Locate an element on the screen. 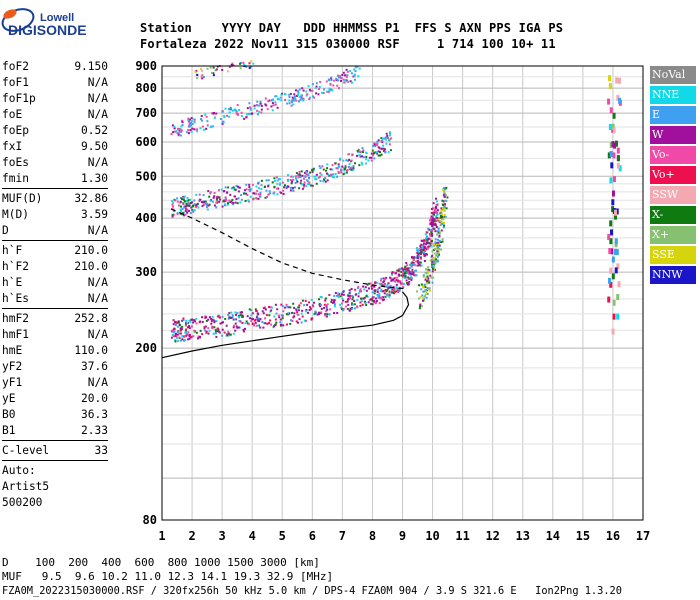  param-row: D N/A is located at coordinates (55, 231).